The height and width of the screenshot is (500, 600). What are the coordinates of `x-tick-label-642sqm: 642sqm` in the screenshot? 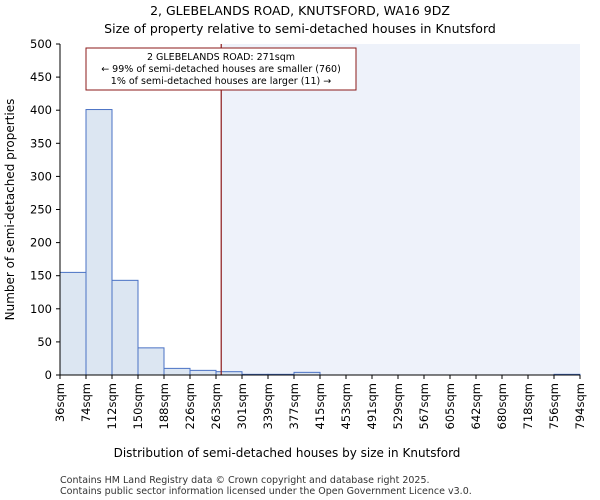 It's located at (476, 406).